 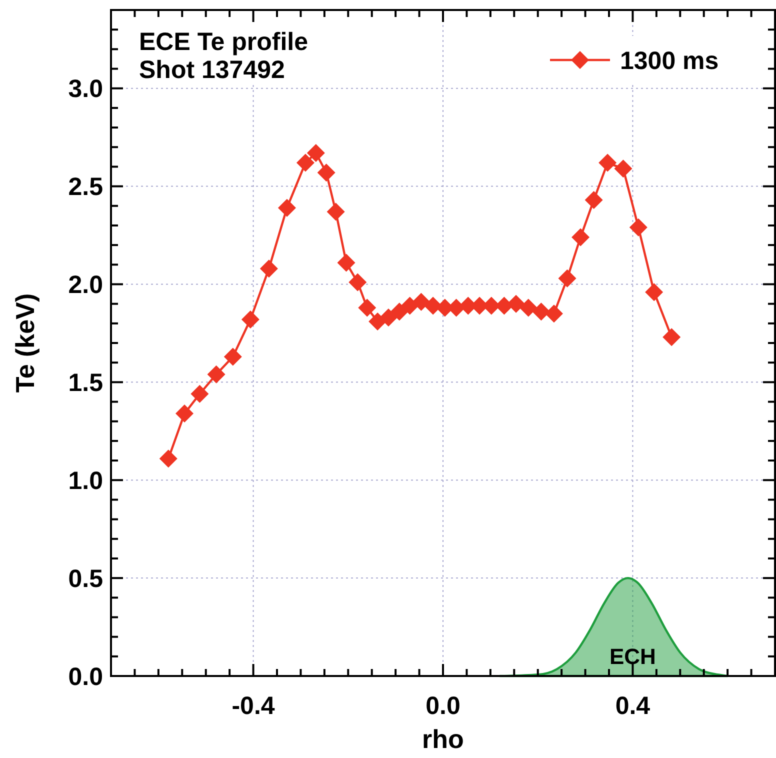 I want to click on y-tick-label: 1.0, so click(x=85, y=480).